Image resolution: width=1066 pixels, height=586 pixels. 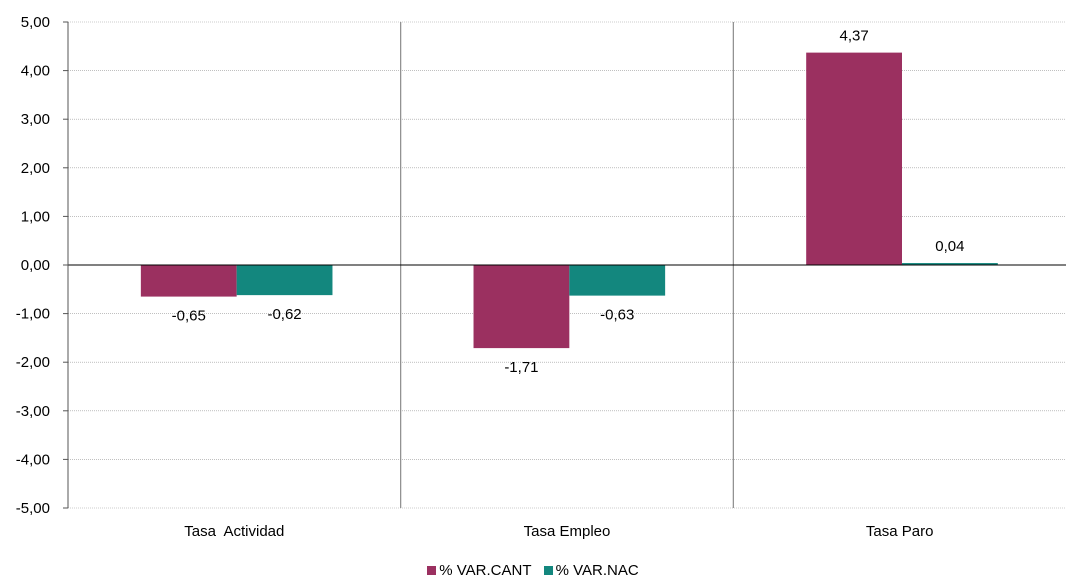 I want to click on data-label: 0,04, so click(x=949, y=246).